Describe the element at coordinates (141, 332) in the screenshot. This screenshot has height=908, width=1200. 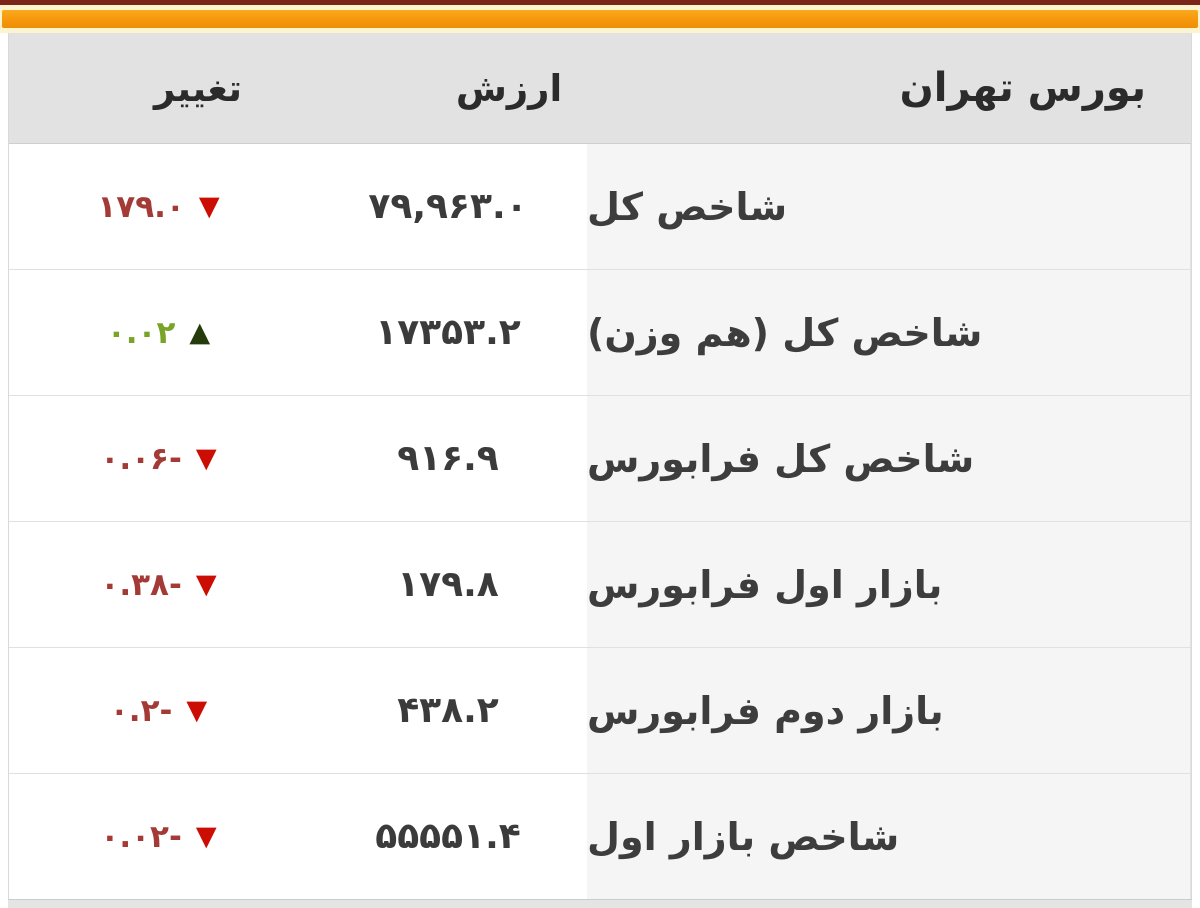
I see `change-value: ۰.۰۲` at that location.